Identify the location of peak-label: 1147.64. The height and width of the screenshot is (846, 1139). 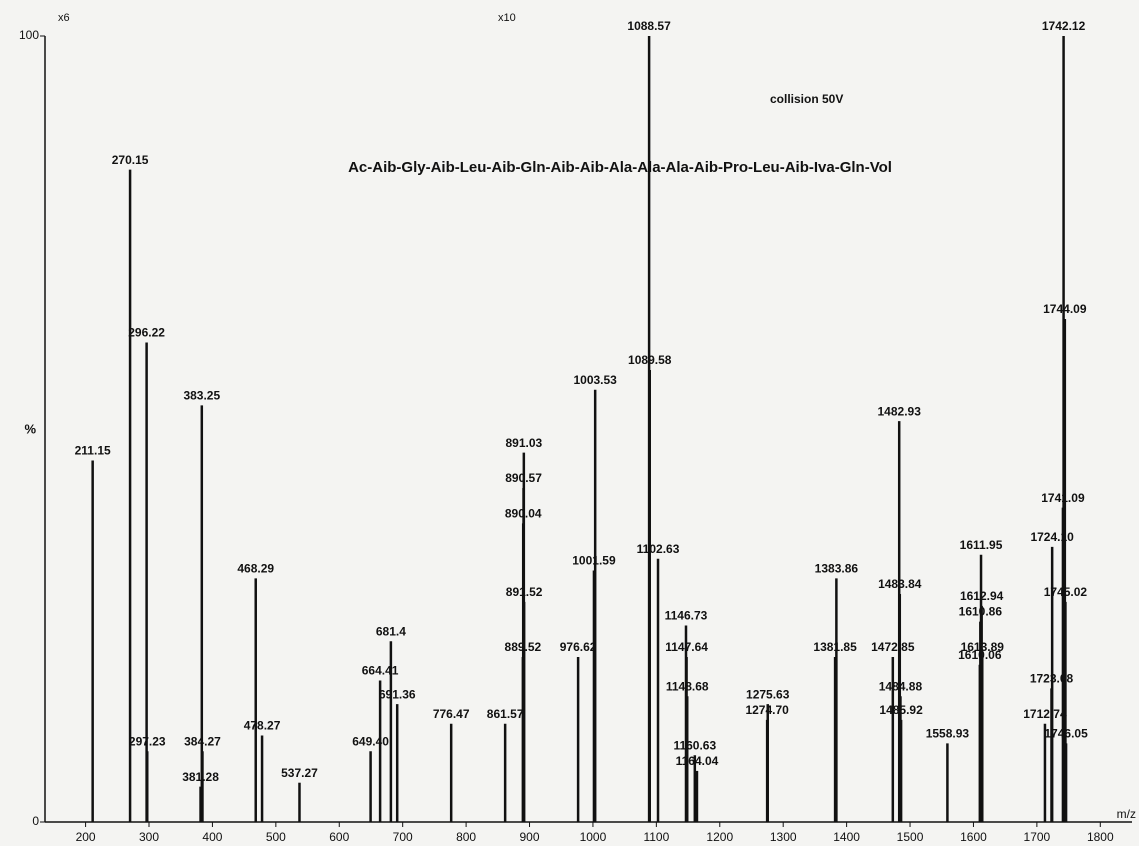
(686, 647).